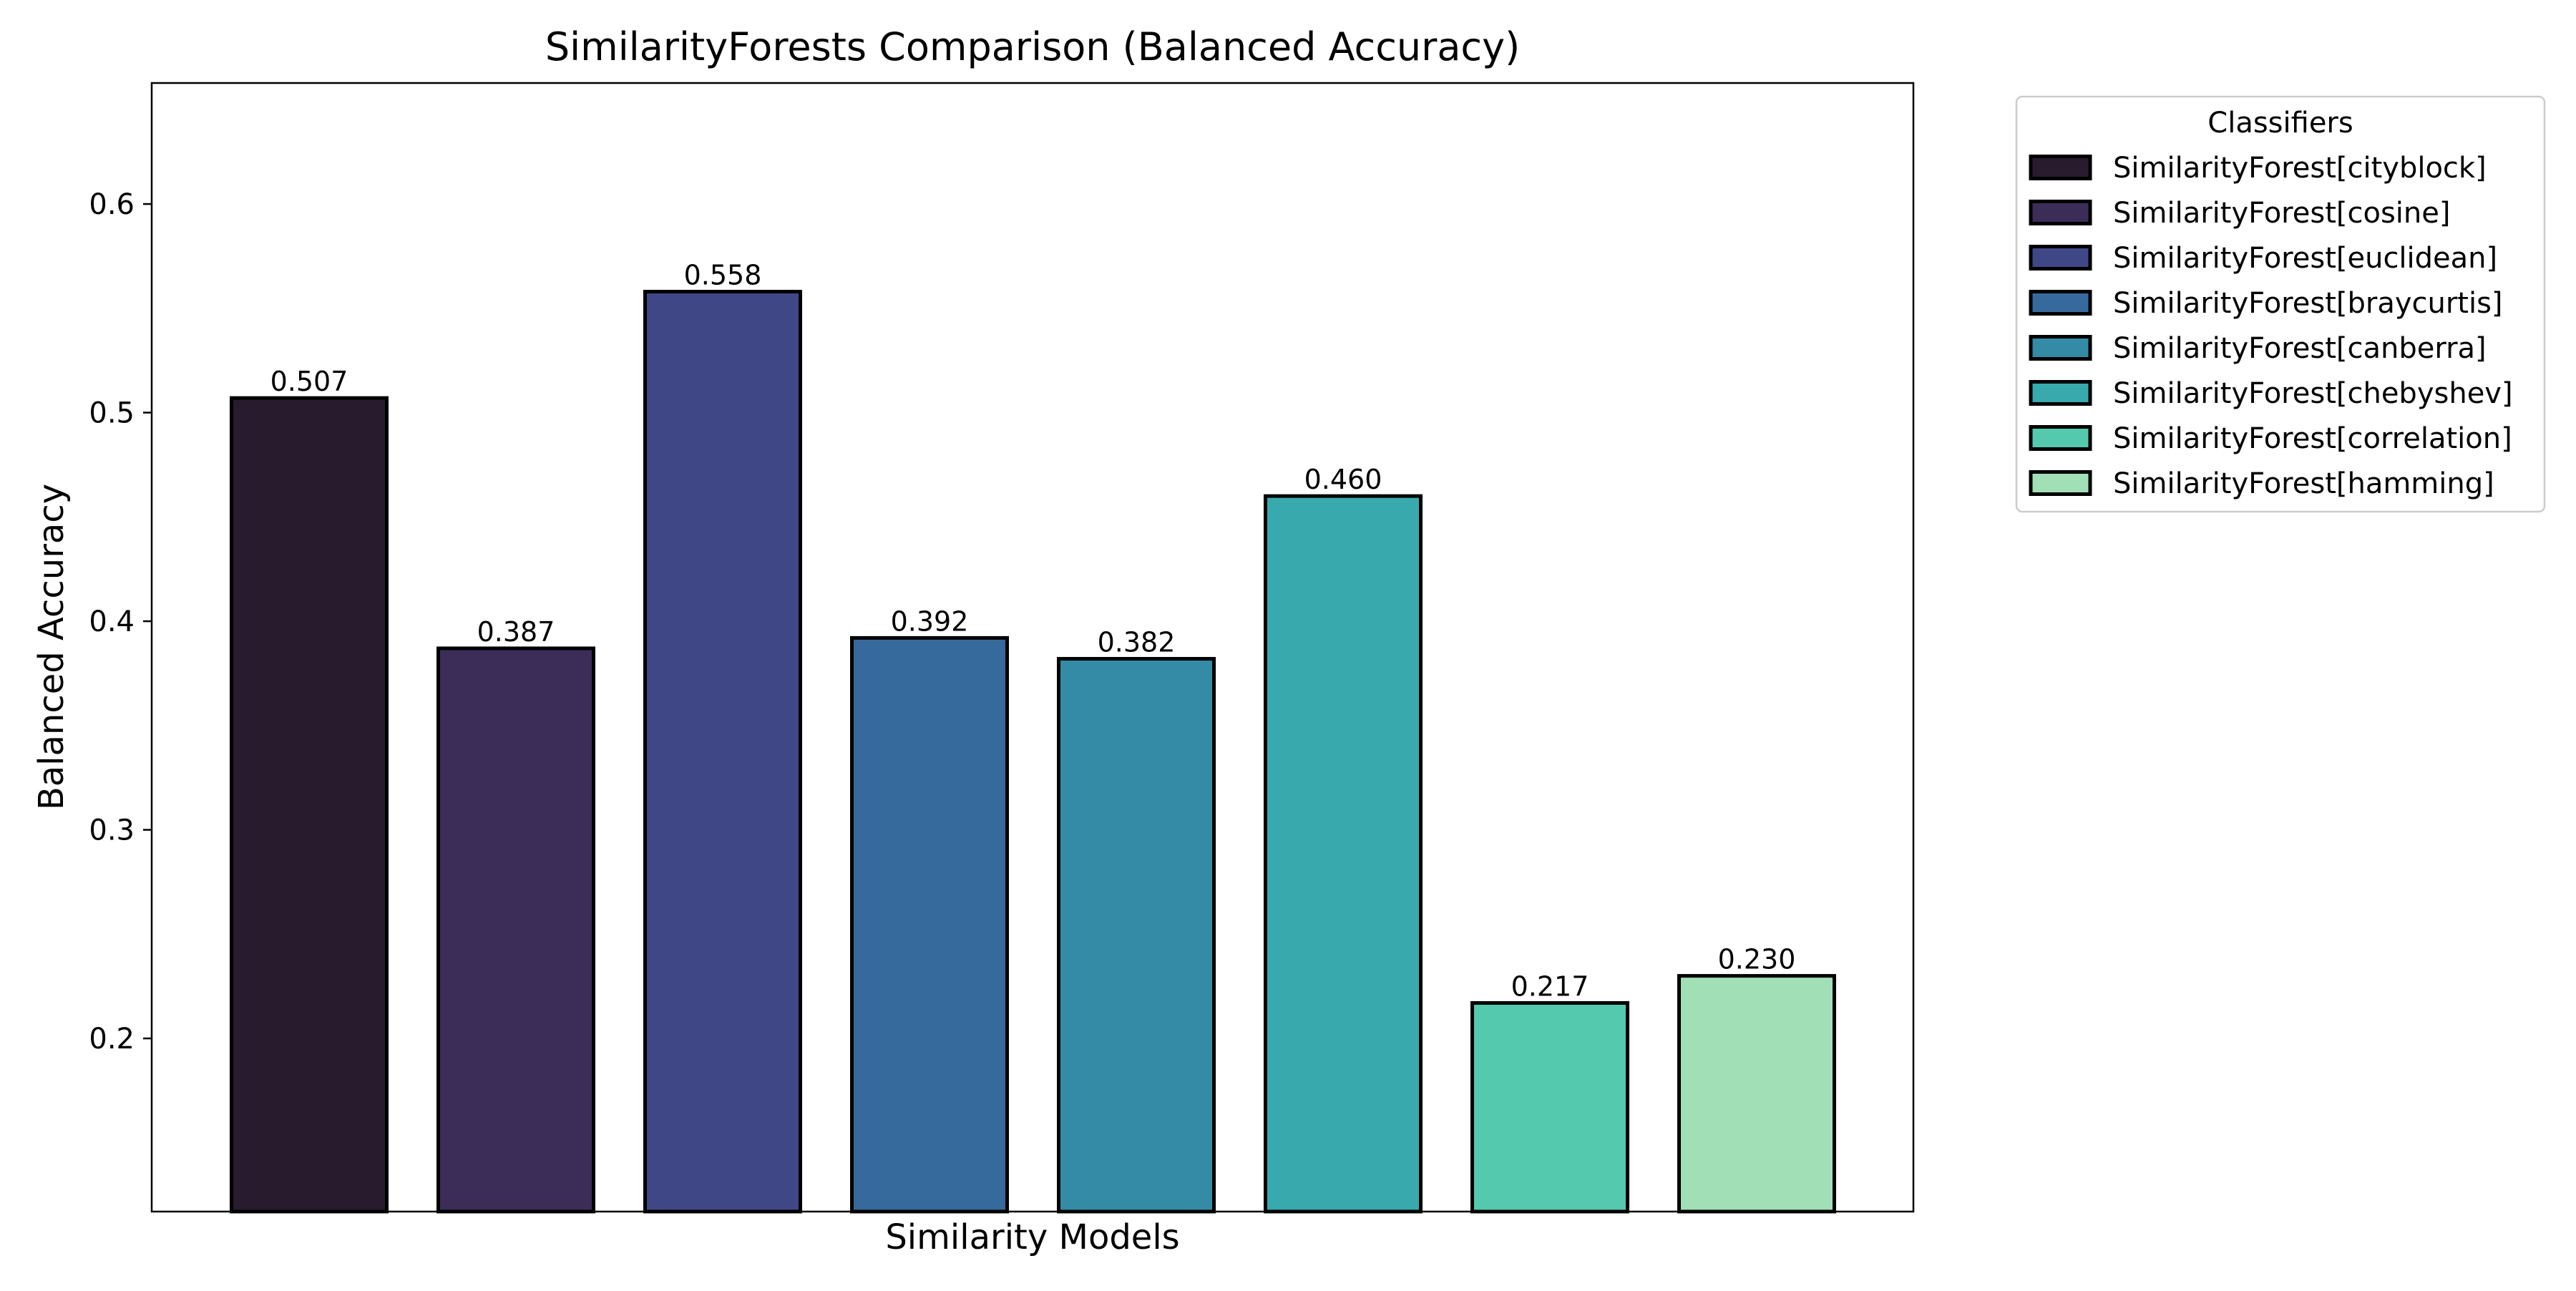  What do you see at coordinates (930, 621) in the screenshot?
I see `bar-value-label: 0.392` at bounding box center [930, 621].